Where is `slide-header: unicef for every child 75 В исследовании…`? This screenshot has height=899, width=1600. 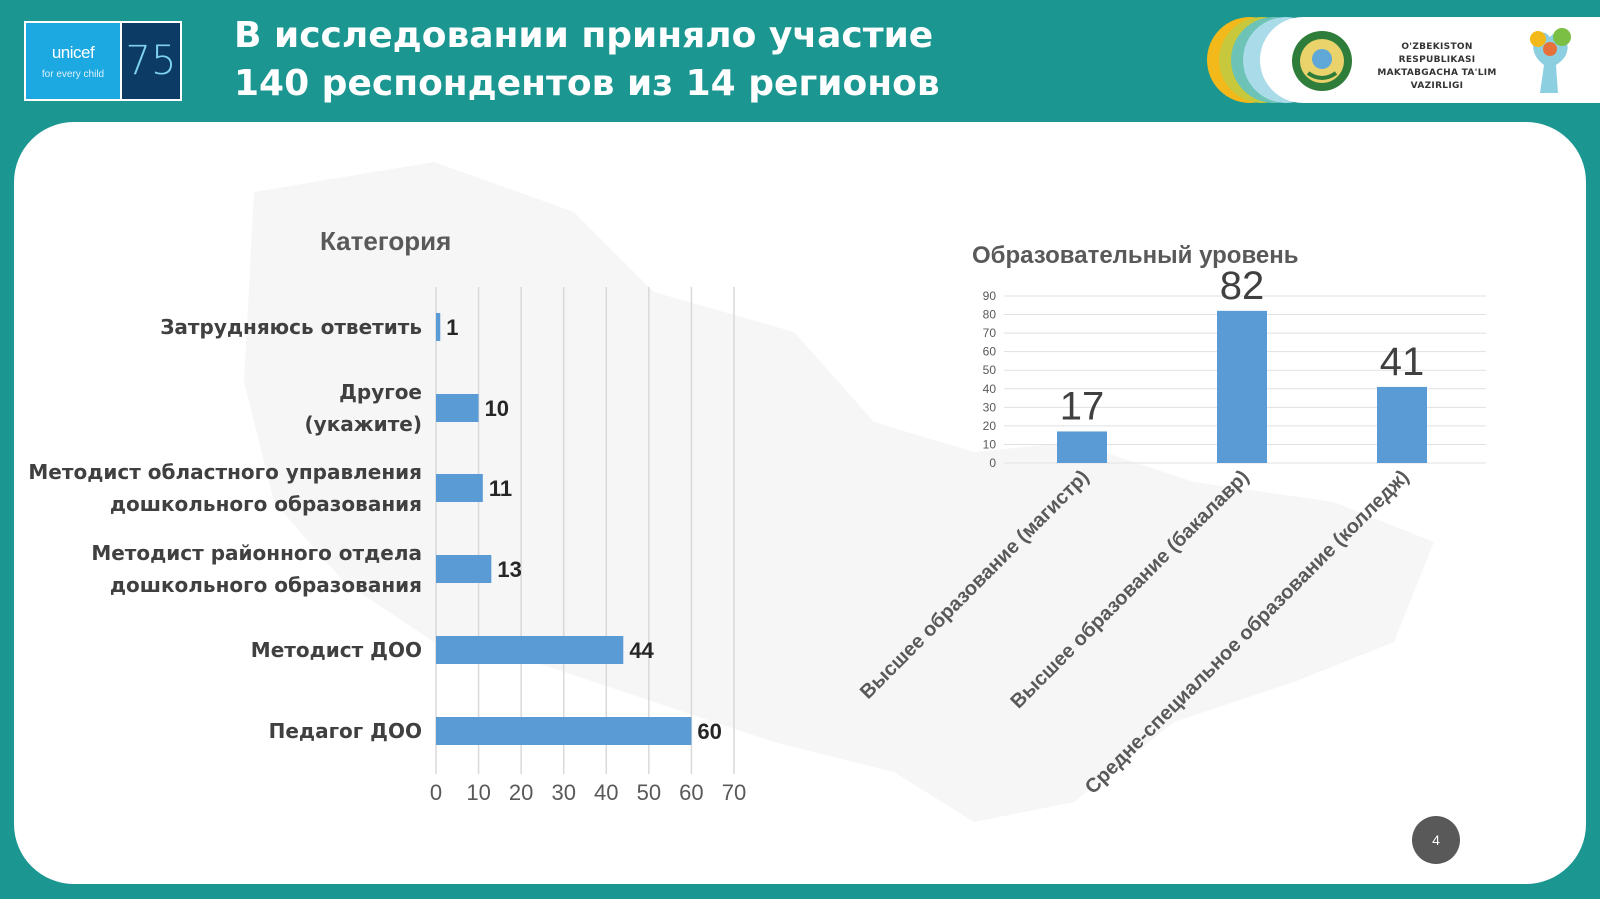
slide-header: unicef for every child 75 В исследовании… is located at coordinates (800, 61).